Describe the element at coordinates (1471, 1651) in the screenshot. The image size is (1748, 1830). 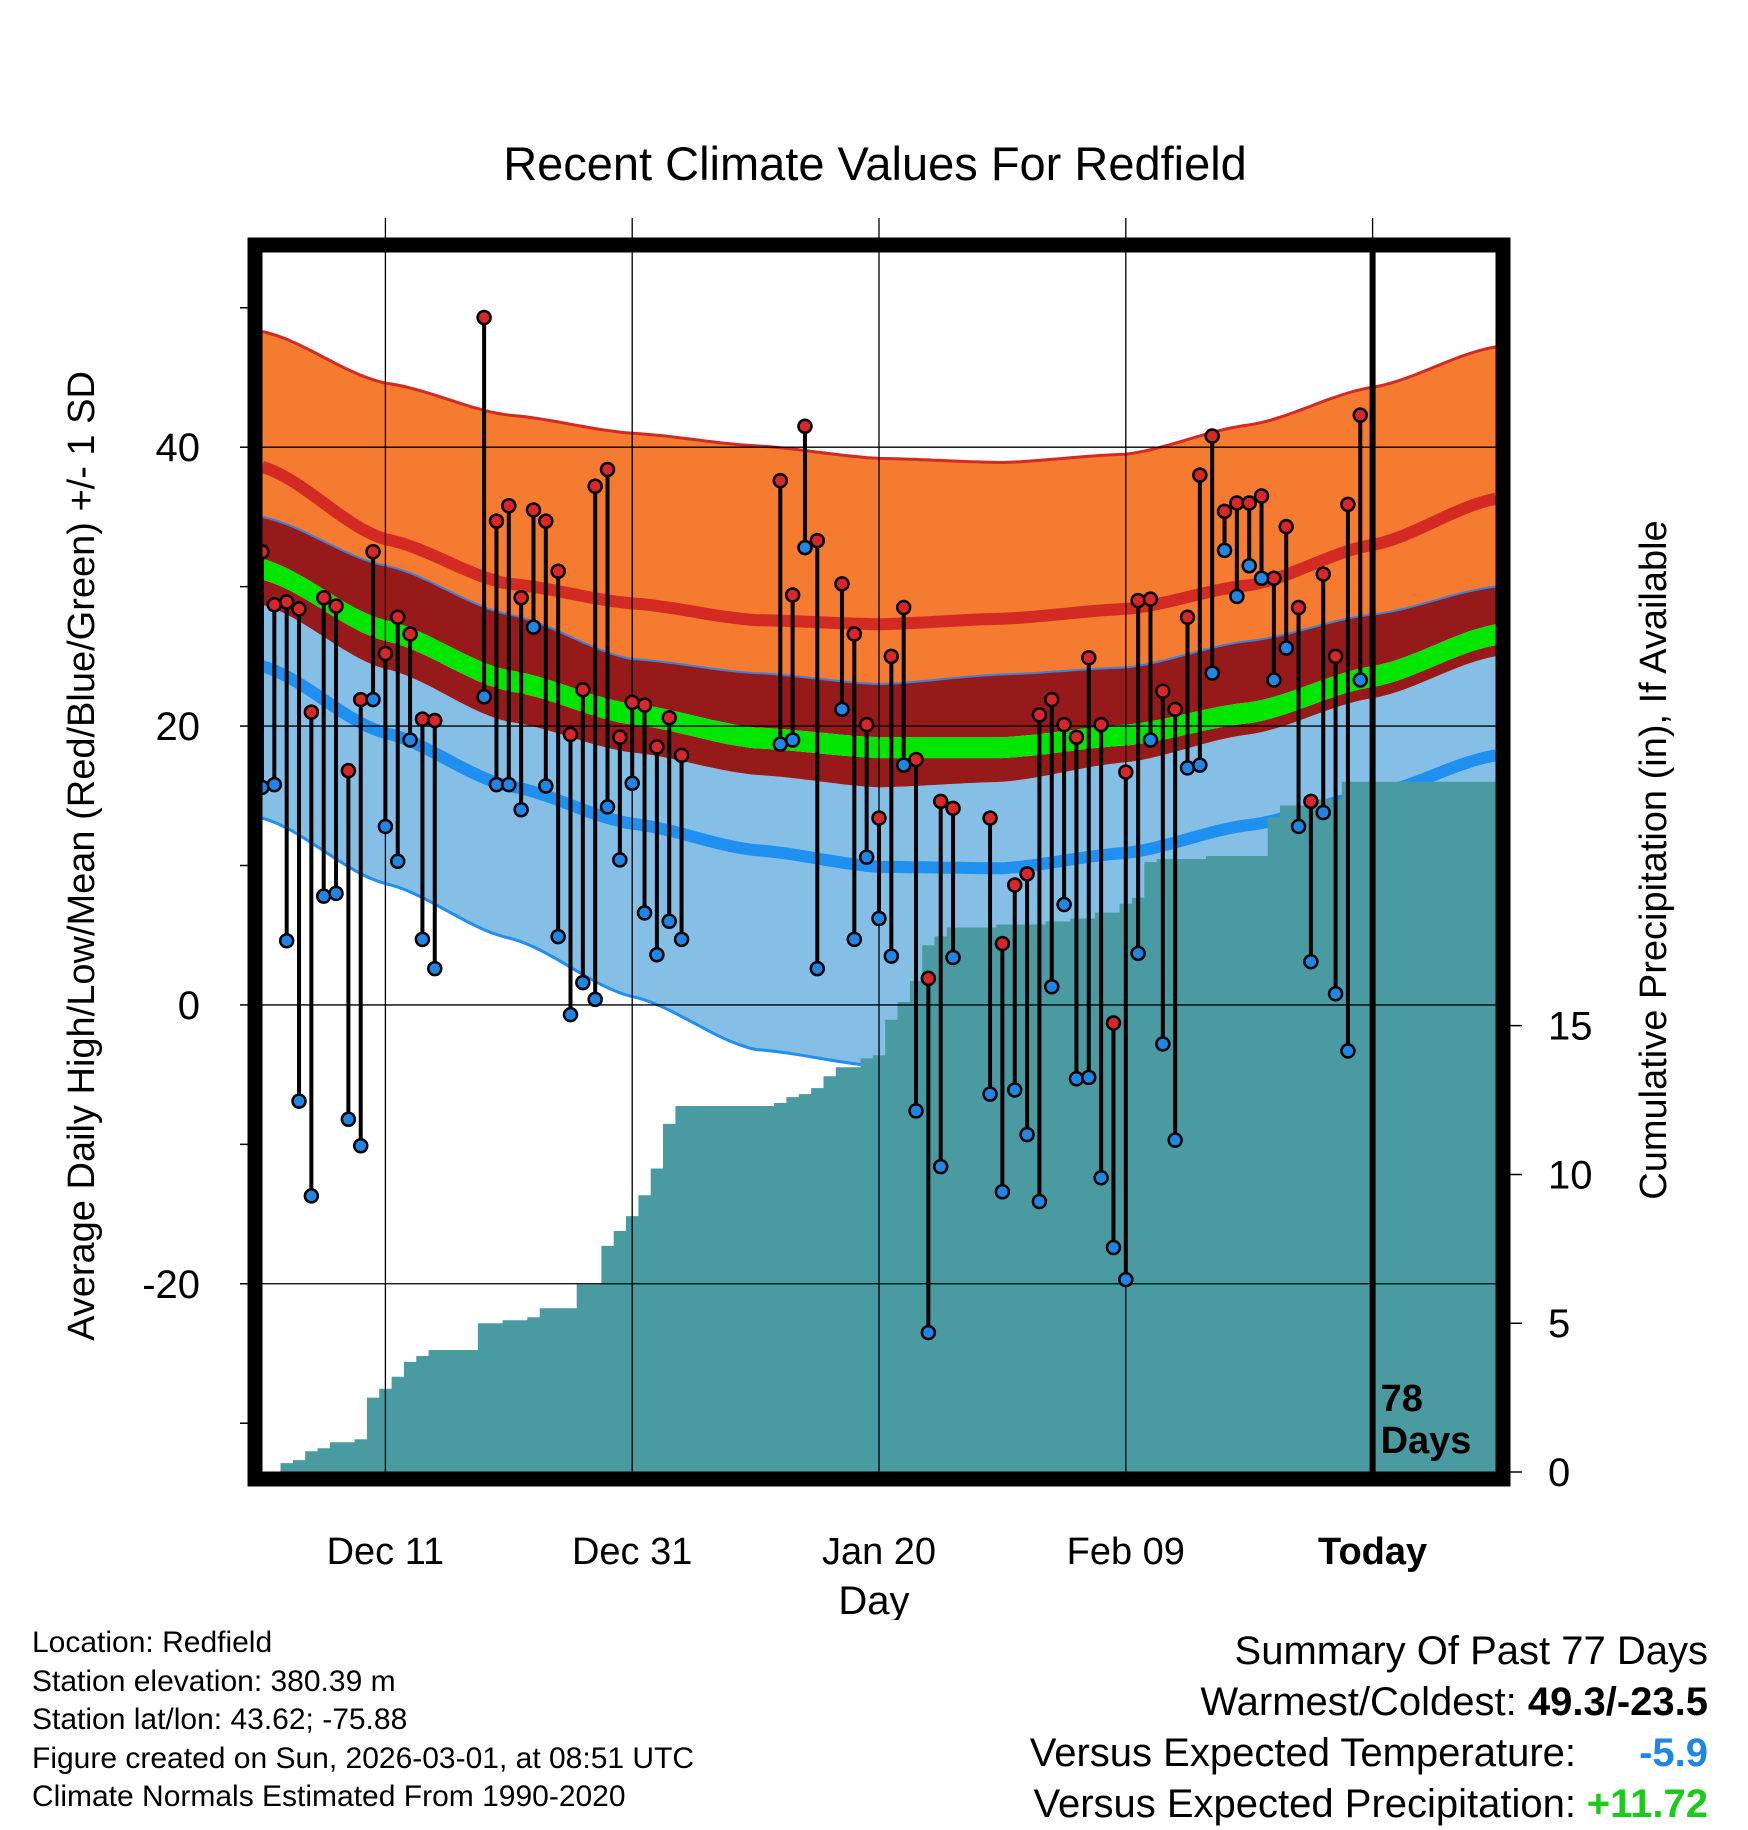
I see `summary-title: Summary Of Past 77 Days` at that location.